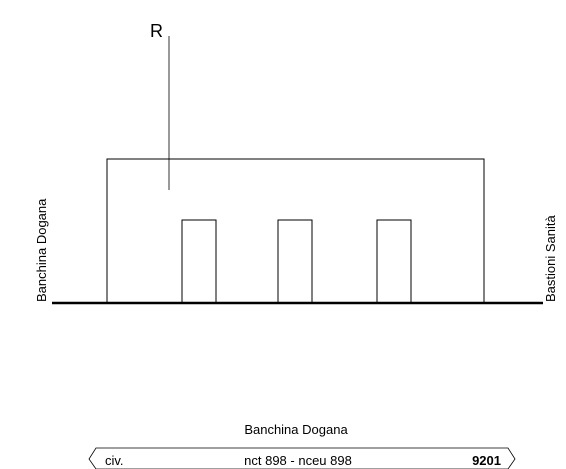  What do you see at coordinates (114, 460) in the screenshot?
I see `footer-civ-label: civ.` at bounding box center [114, 460].